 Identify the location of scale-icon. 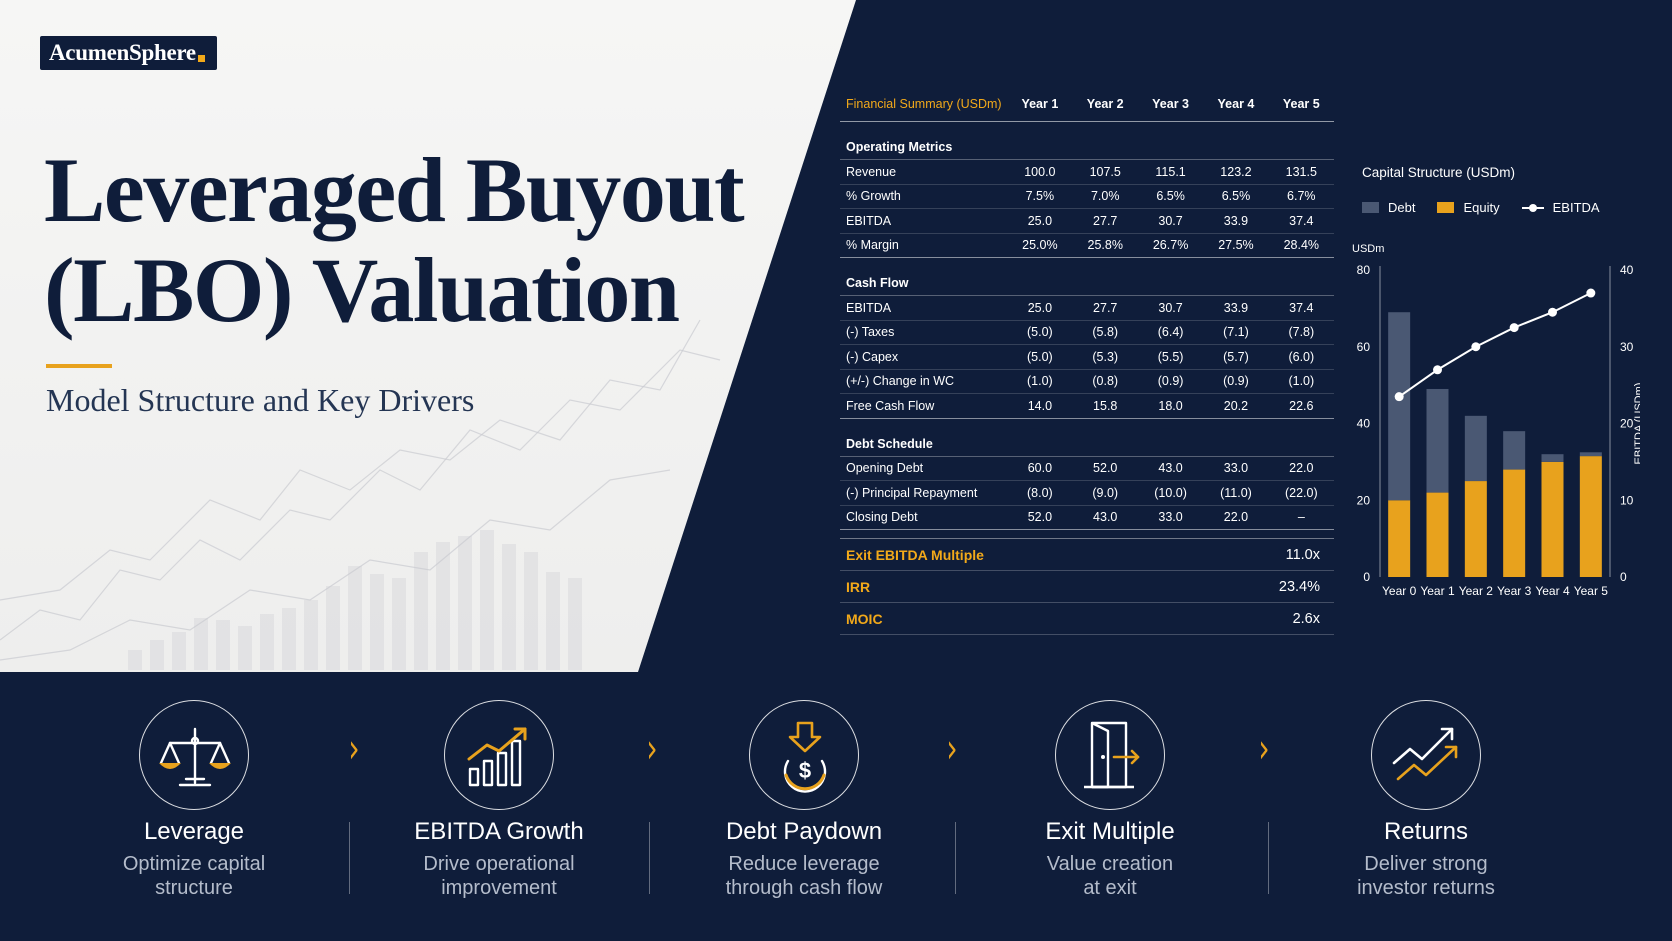
(195, 757).